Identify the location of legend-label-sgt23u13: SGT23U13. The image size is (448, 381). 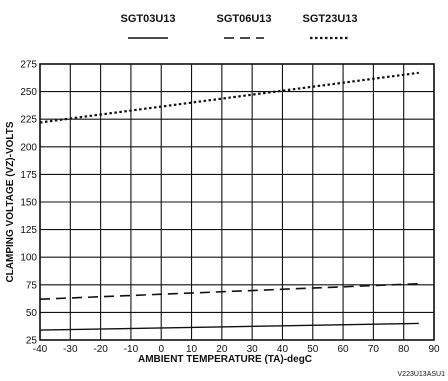
(329, 19).